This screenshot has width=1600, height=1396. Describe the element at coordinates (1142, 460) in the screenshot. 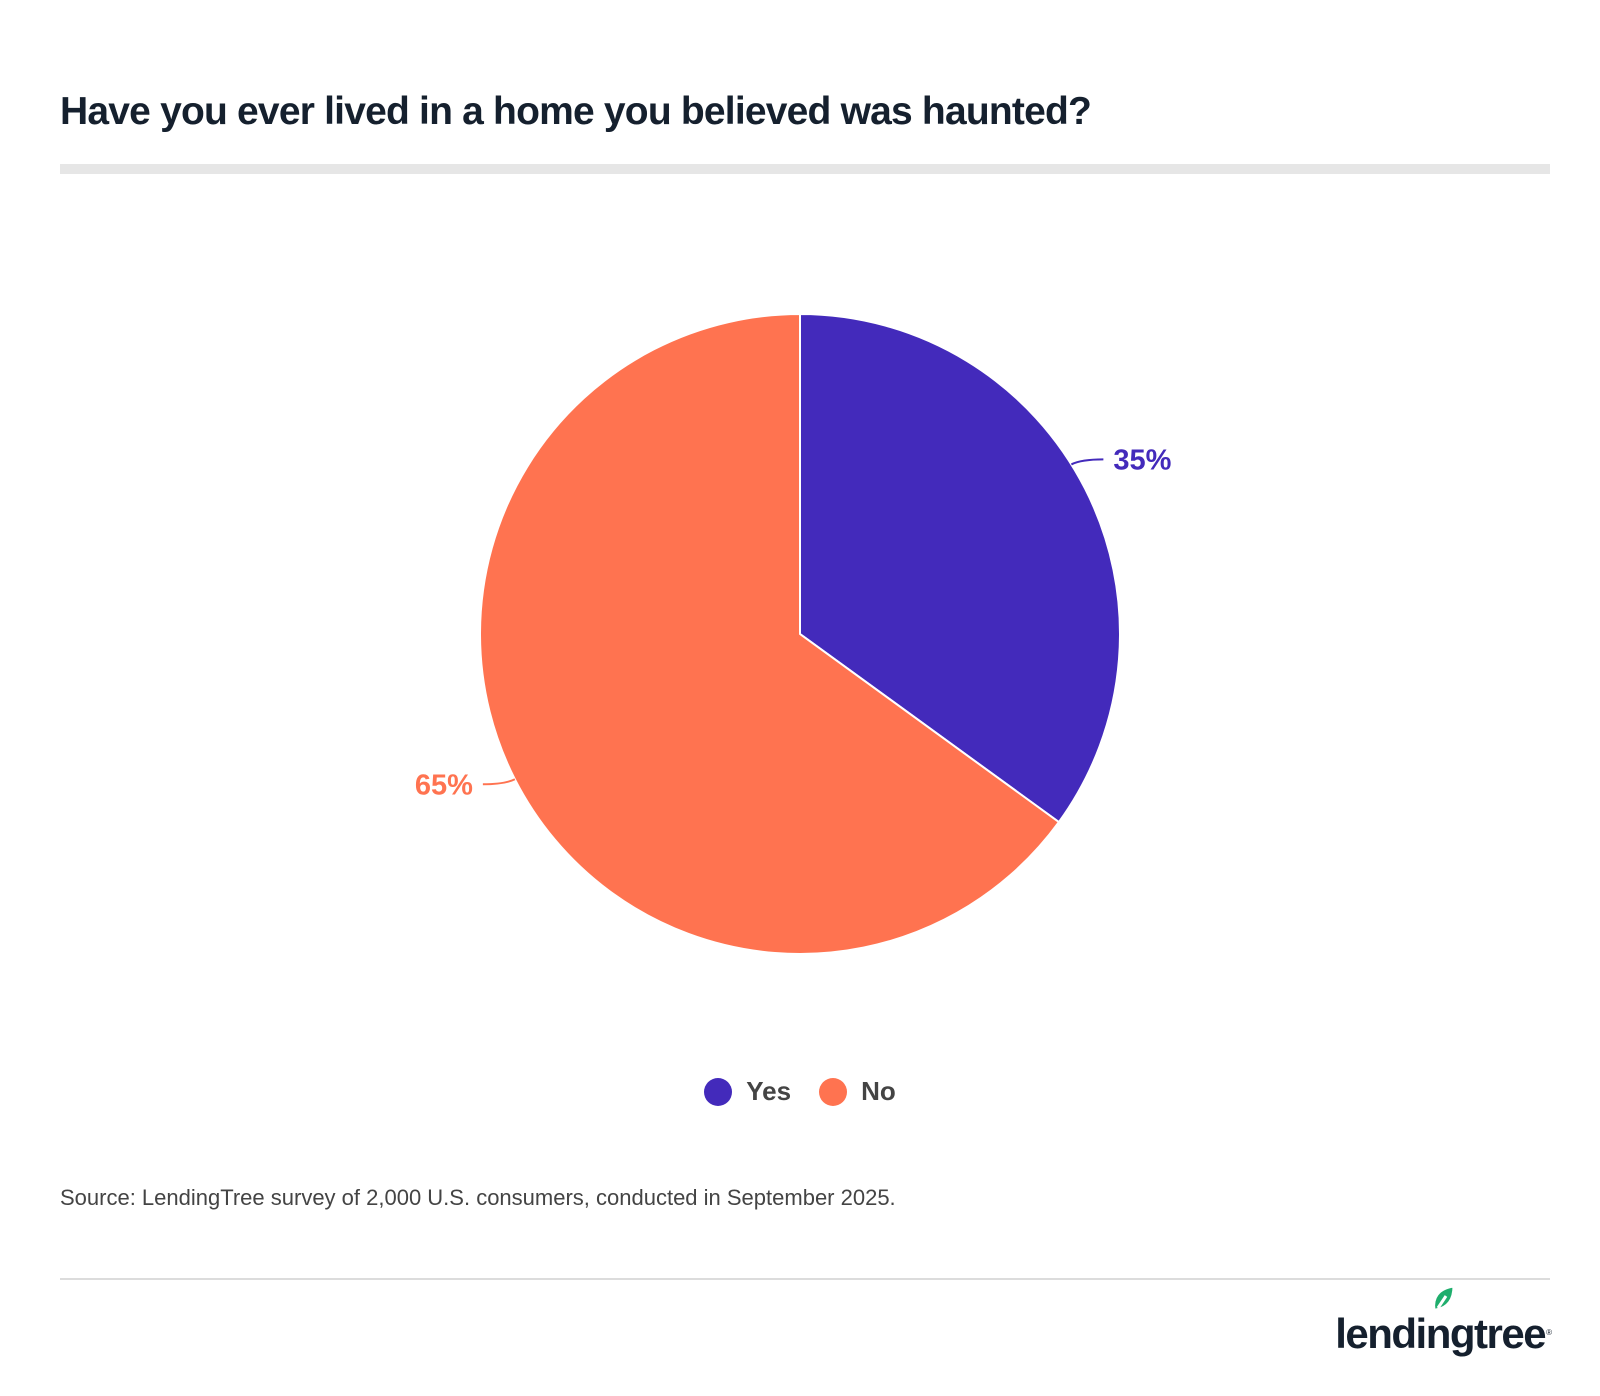

I see `data-label-yes: 35%` at that location.